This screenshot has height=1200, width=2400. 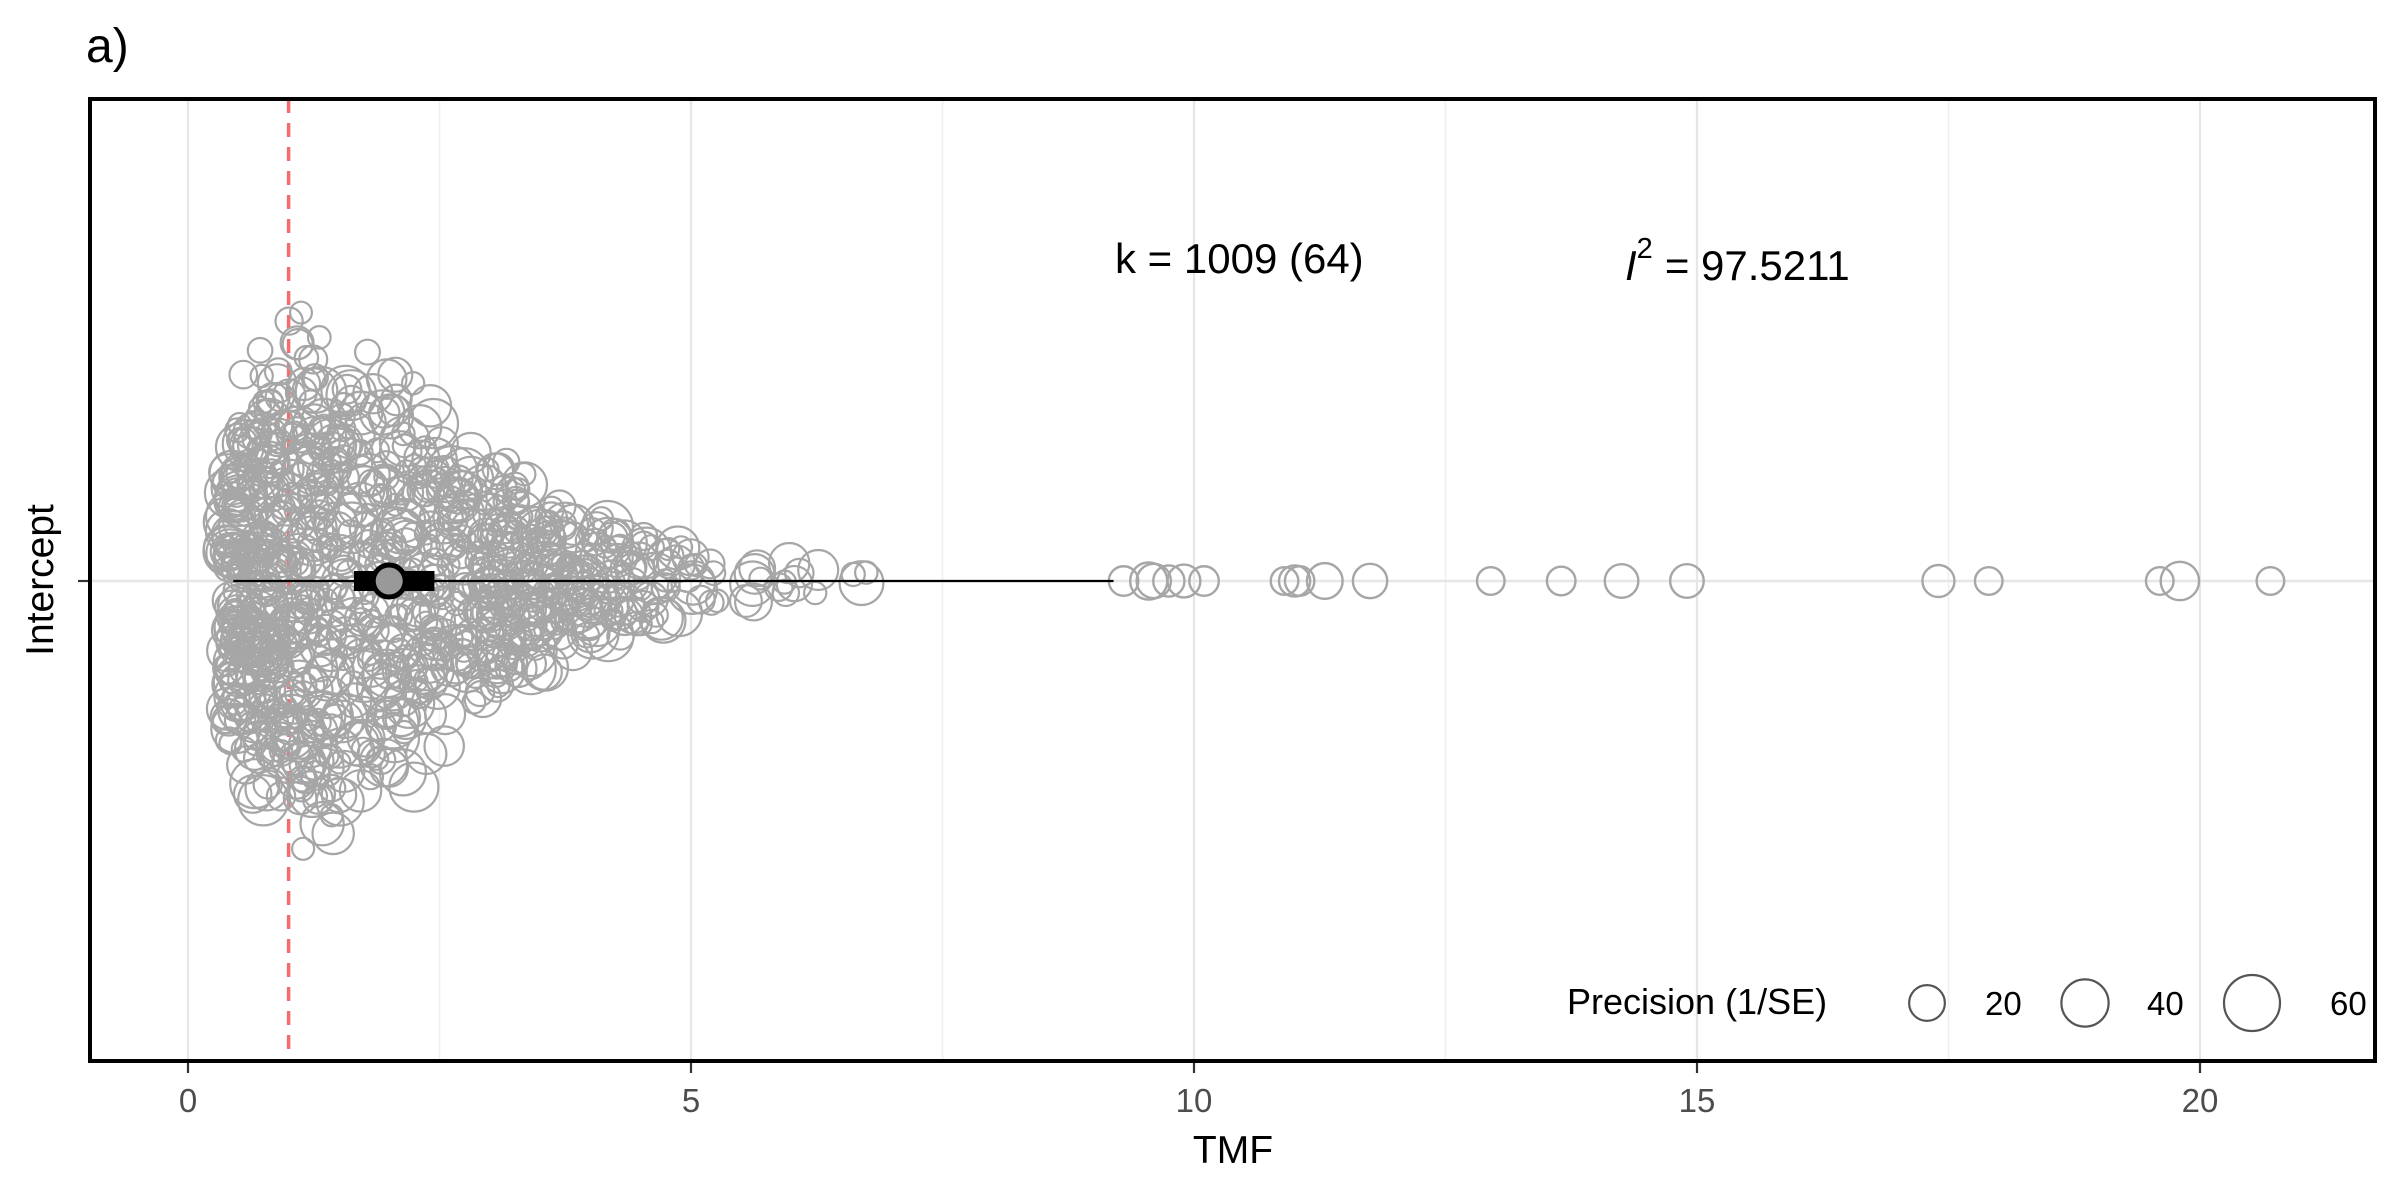 I want to click on i2-superscript: 2, so click(x=1645, y=249).